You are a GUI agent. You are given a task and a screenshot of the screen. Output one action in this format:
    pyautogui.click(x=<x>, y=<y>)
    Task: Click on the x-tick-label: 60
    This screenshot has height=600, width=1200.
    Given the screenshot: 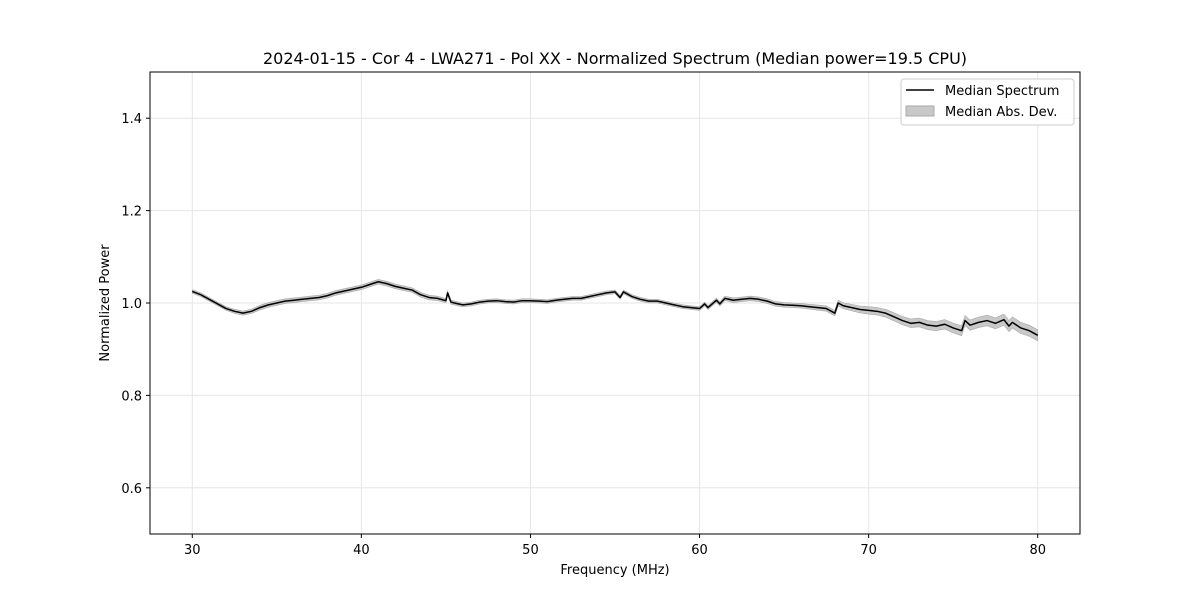 What is the action you would take?
    pyautogui.click(x=699, y=550)
    